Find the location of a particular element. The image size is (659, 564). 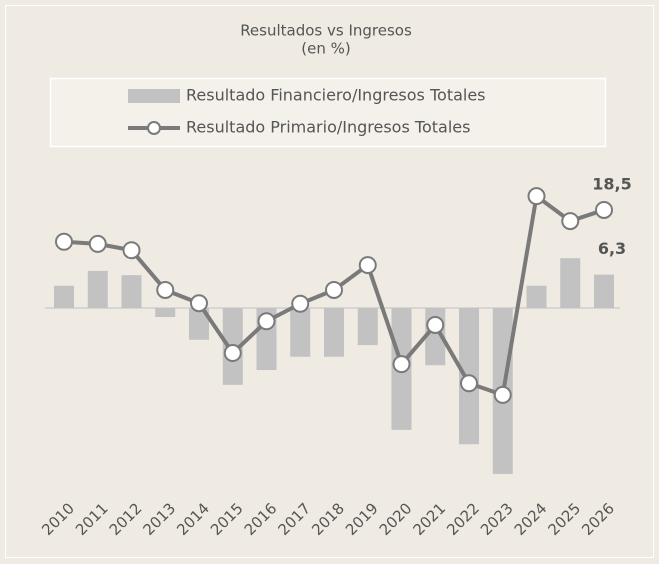

legend-marker is located at coordinates (154, 128).